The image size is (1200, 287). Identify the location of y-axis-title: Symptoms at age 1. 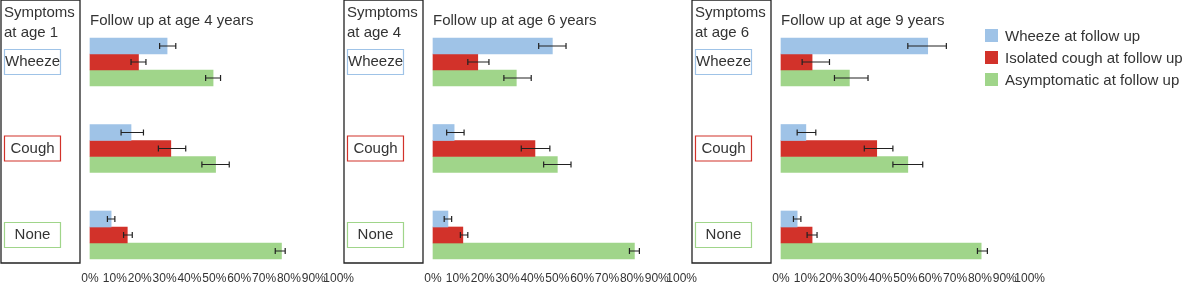
(39, 22).